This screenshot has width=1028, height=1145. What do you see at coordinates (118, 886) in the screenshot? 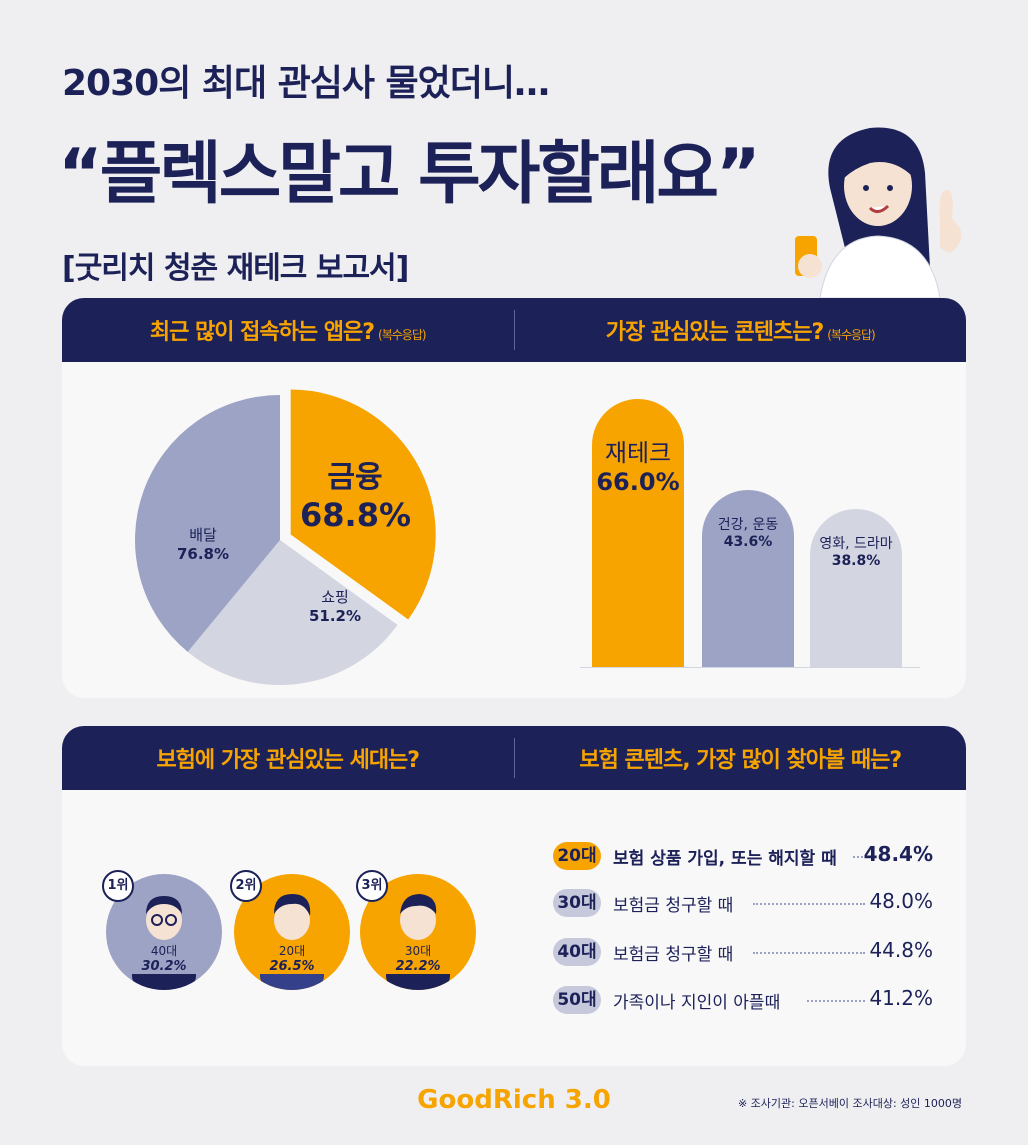
I see `gen-rank-1-badge: 1위` at bounding box center [118, 886].